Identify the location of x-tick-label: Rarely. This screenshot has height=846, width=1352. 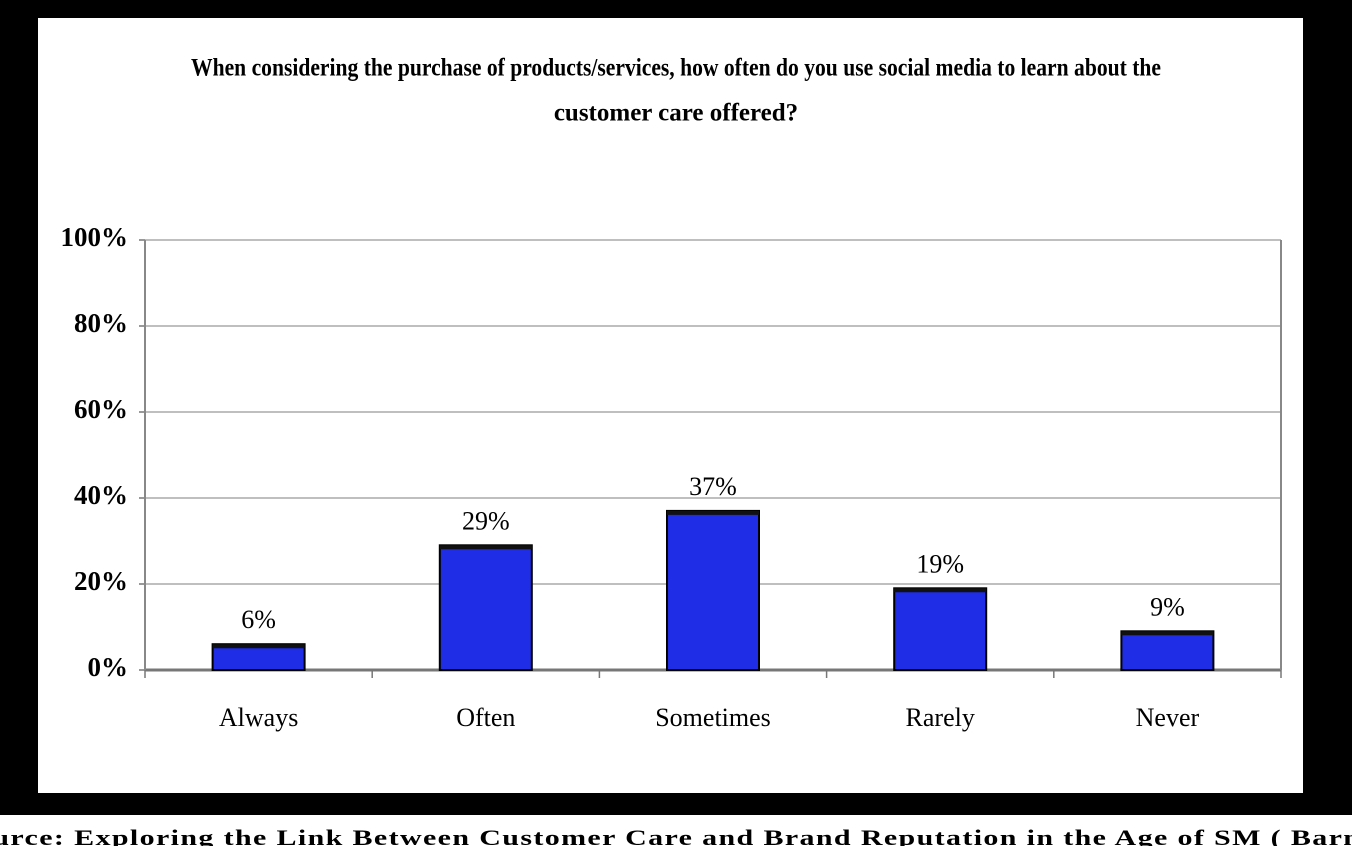
(940, 717).